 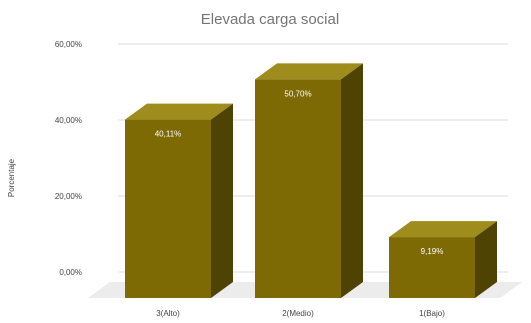 I want to click on data-label: 40,11%, so click(x=168, y=134).